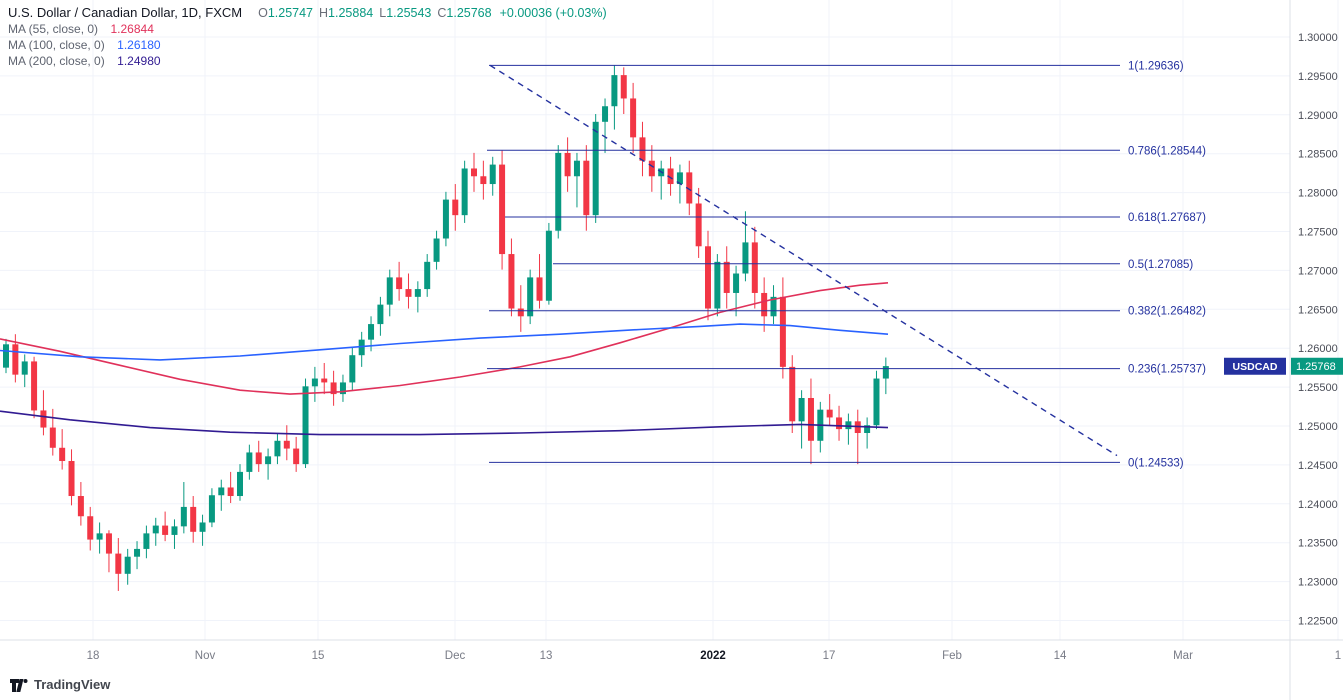  Describe the element at coordinates (546, 656) in the screenshot. I see `time-tick-label: 13` at that location.